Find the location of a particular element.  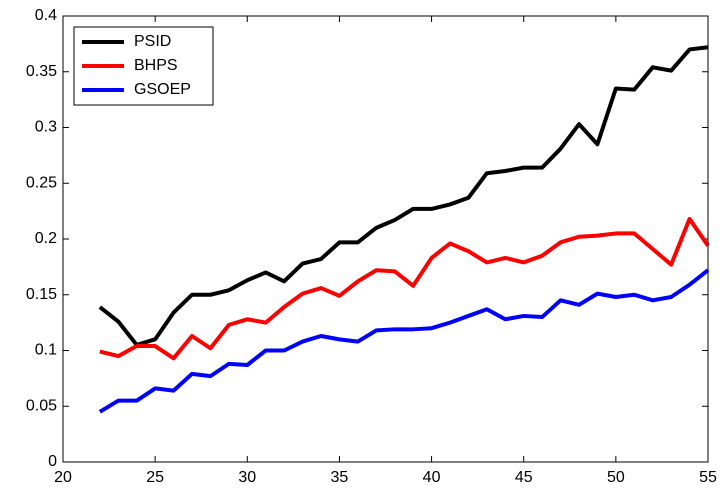

y-tick-label: 0.25 is located at coordinates (41, 182).